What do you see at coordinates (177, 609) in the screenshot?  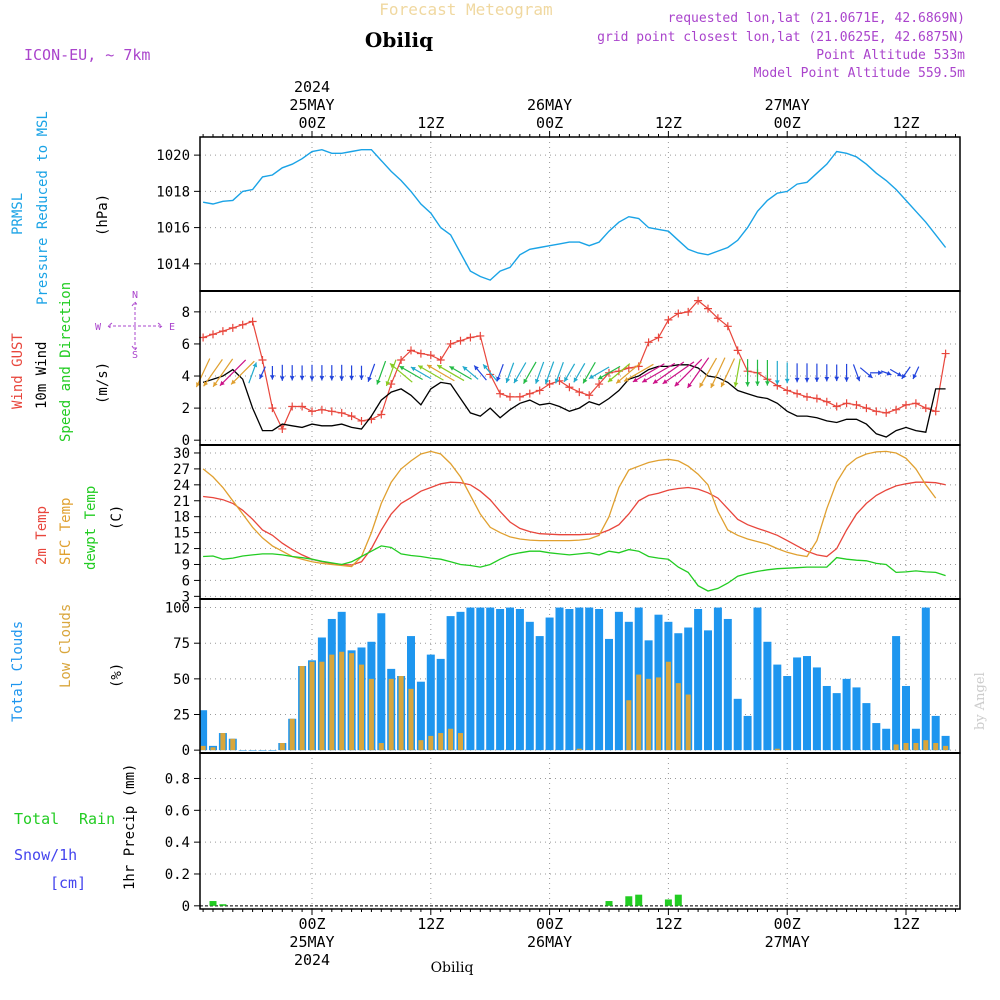 I see `y-tick-label: 100` at bounding box center [177, 609].